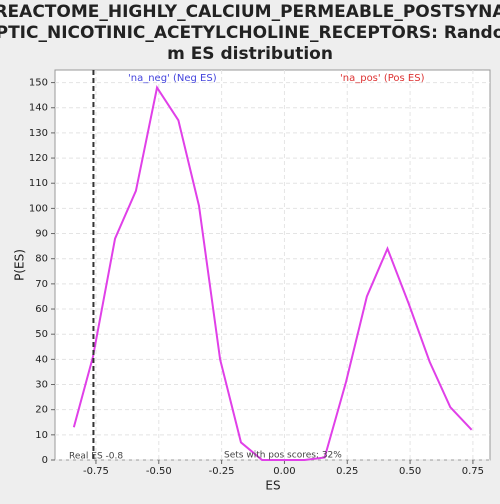 The image size is (500, 504). What do you see at coordinates (96, 471) in the screenshot?
I see `x-tick-label: -0.75` at bounding box center [96, 471].